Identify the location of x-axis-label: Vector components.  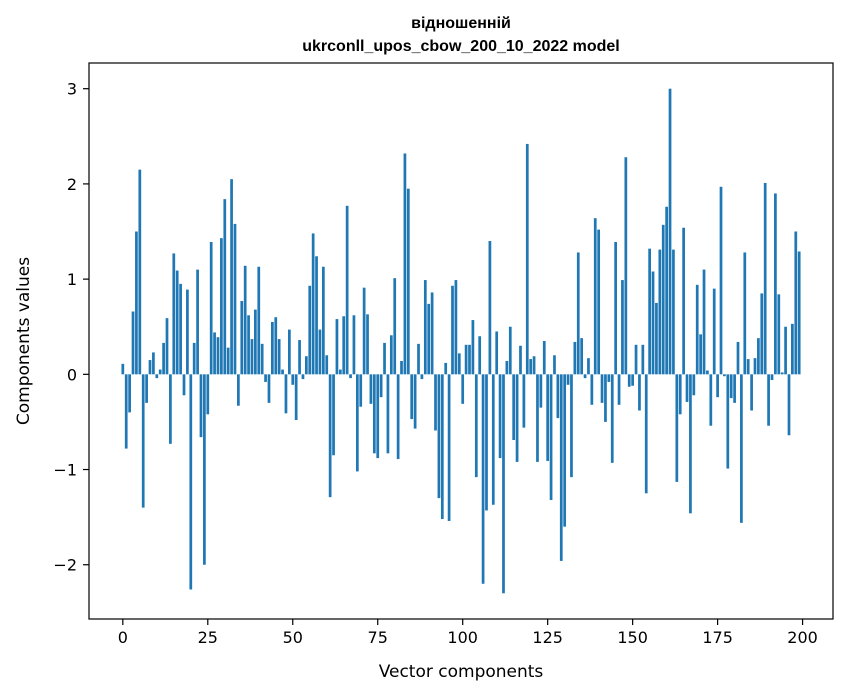
(461, 672).